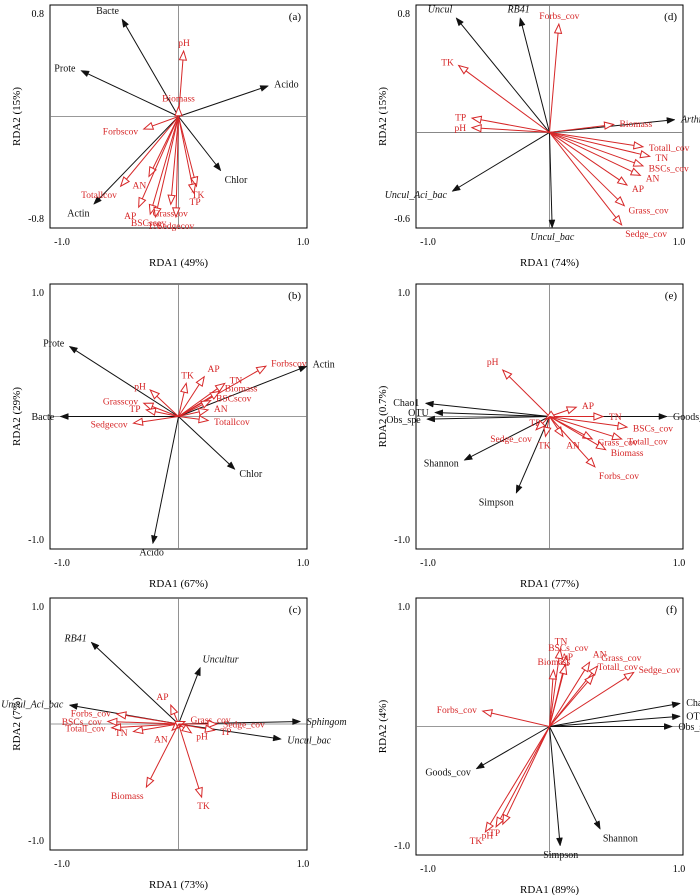  What do you see at coordinates (551, 177) in the screenshot?
I see `species-vector-uncul-bac` at bounding box center [551, 177].